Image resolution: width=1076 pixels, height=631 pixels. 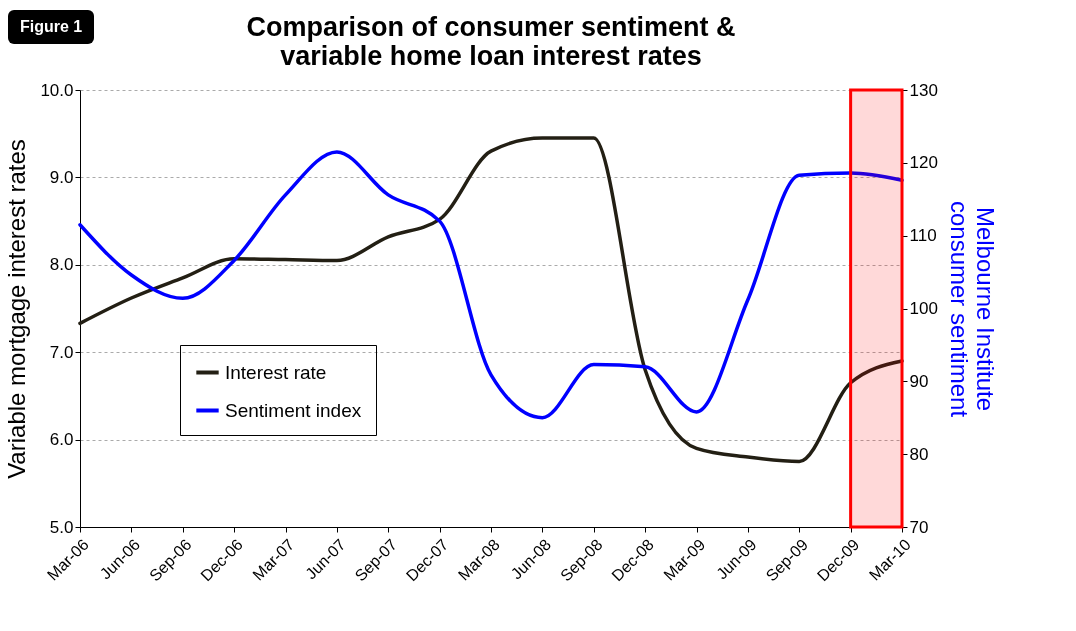 I want to click on y-tick-label: 8.0, so click(x=61, y=265).